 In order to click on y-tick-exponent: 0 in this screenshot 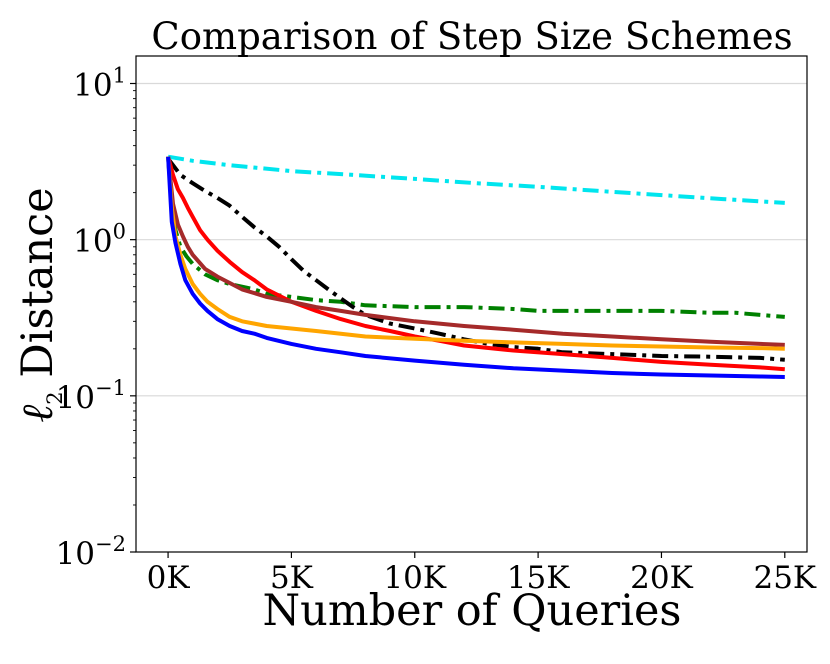, I will do `click(119, 232)`.